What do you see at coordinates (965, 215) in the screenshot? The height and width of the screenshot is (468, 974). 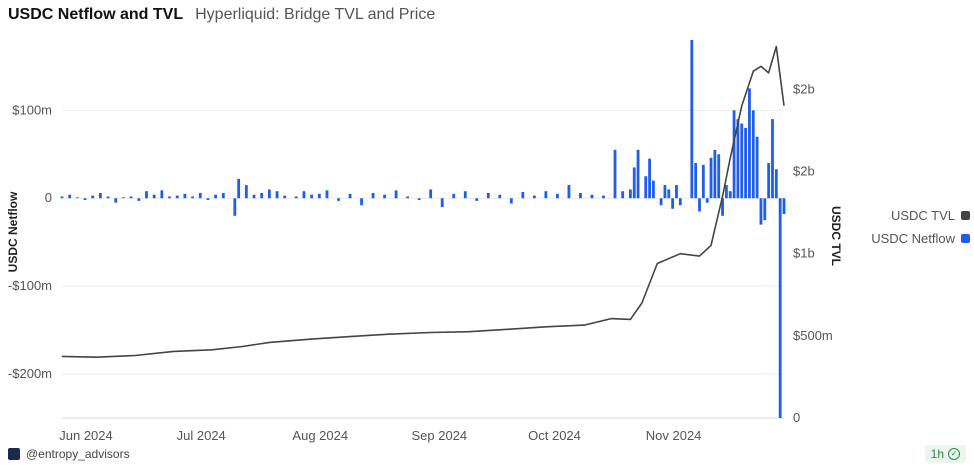 I see `legend-swatch-tvl` at bounding box center [965, 215].